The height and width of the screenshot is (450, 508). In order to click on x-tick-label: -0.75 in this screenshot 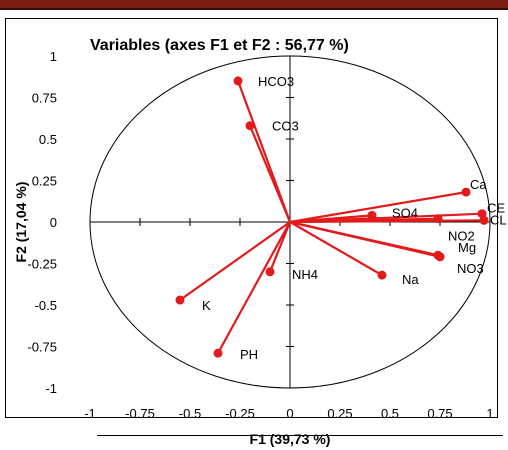, I will do `click(140, 413)`.